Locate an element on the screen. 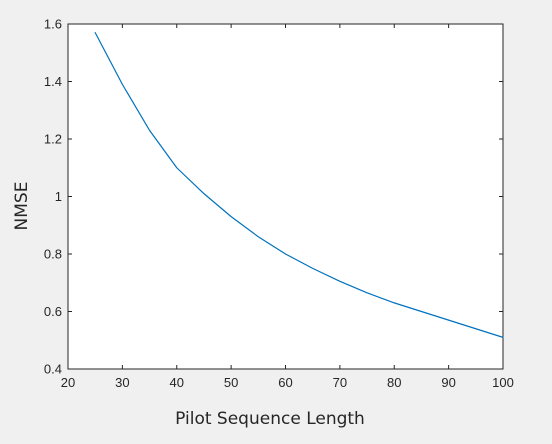 The image size is (552, 444). y-tick-label: 1.6 is located at coordinates (53, 24).